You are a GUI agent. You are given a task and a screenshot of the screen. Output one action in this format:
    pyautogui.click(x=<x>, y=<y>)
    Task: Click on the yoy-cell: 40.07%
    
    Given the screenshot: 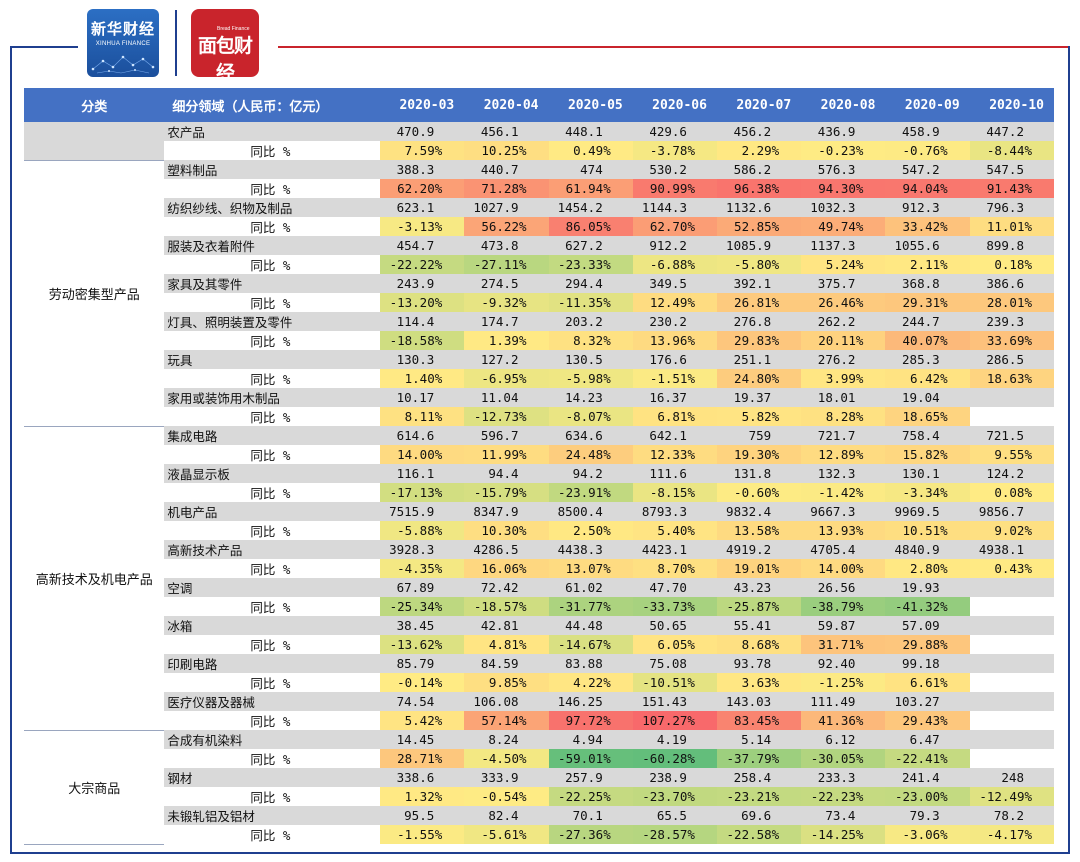 What is the action you would take?
    pyautogui.click(x=927, y=340)
    